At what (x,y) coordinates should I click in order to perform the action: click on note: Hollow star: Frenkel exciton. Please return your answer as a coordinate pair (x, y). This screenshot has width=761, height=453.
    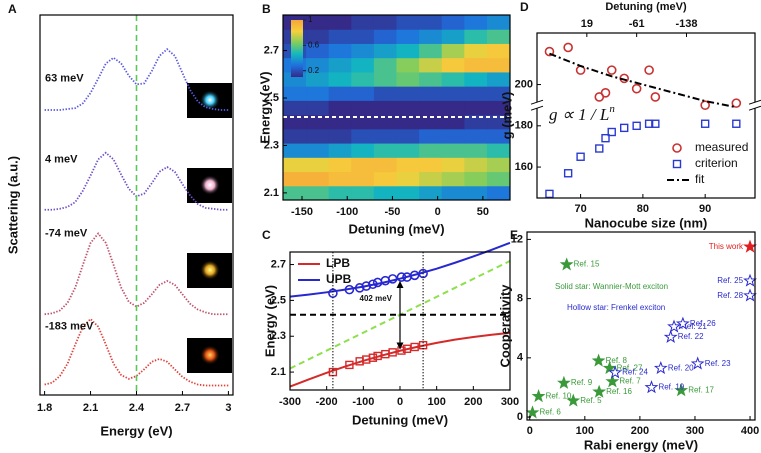
    Looking at the image, I should click on (616, 307).